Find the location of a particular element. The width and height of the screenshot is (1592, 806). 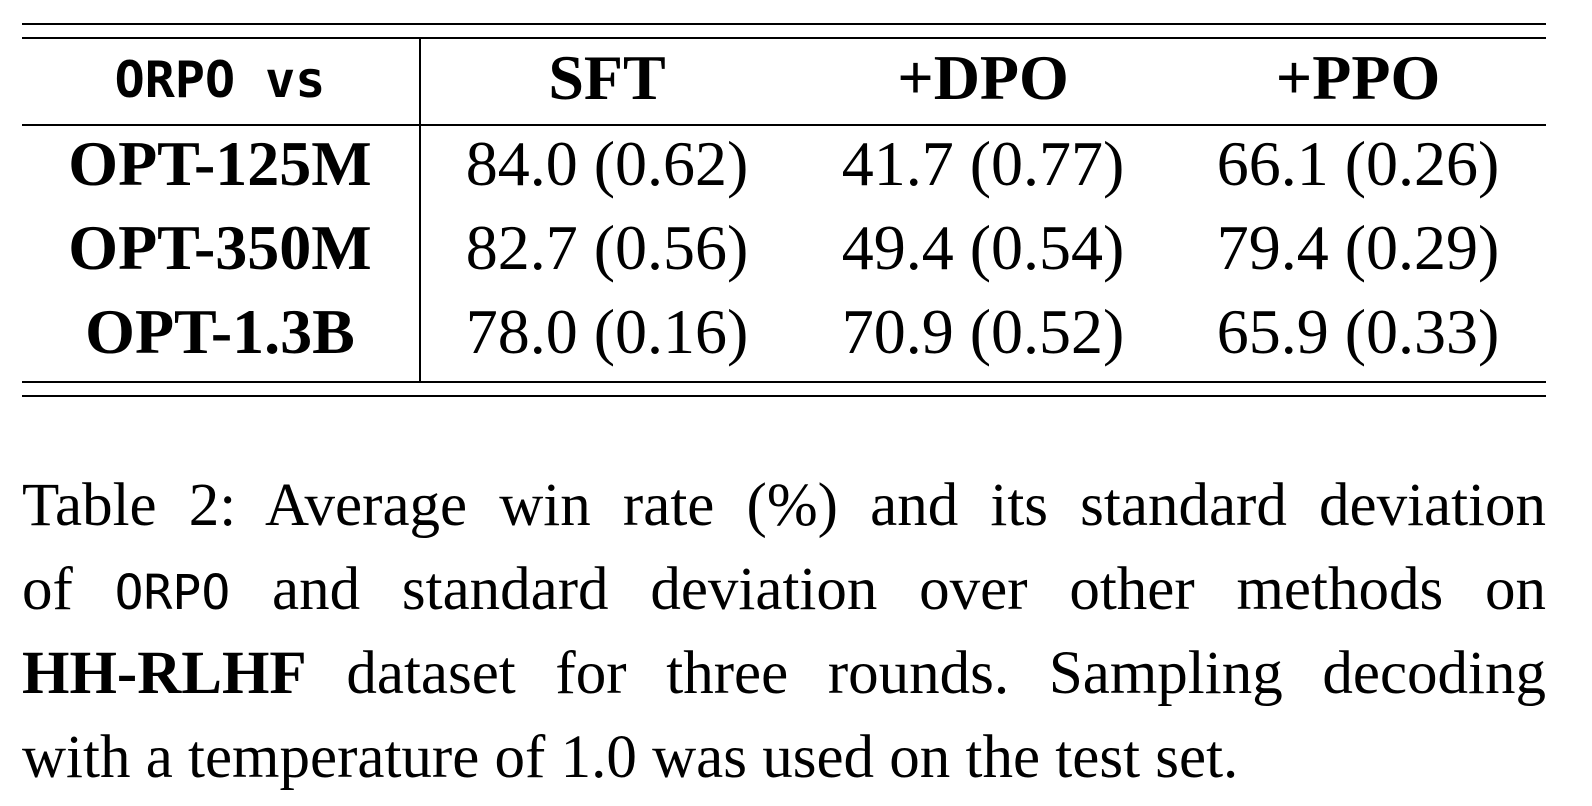

header-cell: ORPO vs is located at coordinates (220, 80).